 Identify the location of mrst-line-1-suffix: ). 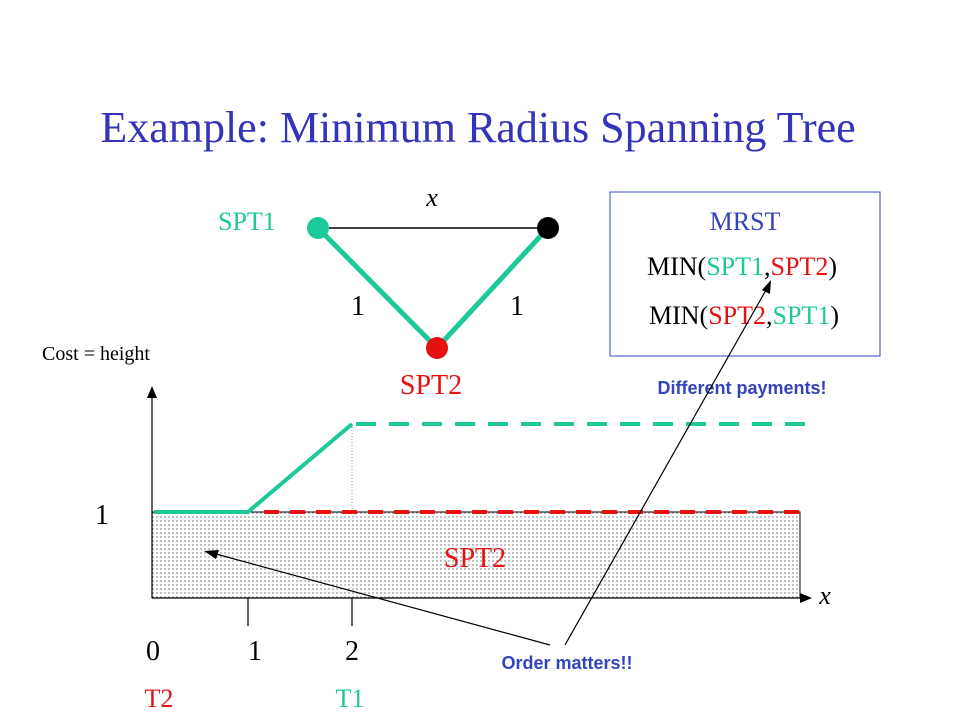
(832, 266).